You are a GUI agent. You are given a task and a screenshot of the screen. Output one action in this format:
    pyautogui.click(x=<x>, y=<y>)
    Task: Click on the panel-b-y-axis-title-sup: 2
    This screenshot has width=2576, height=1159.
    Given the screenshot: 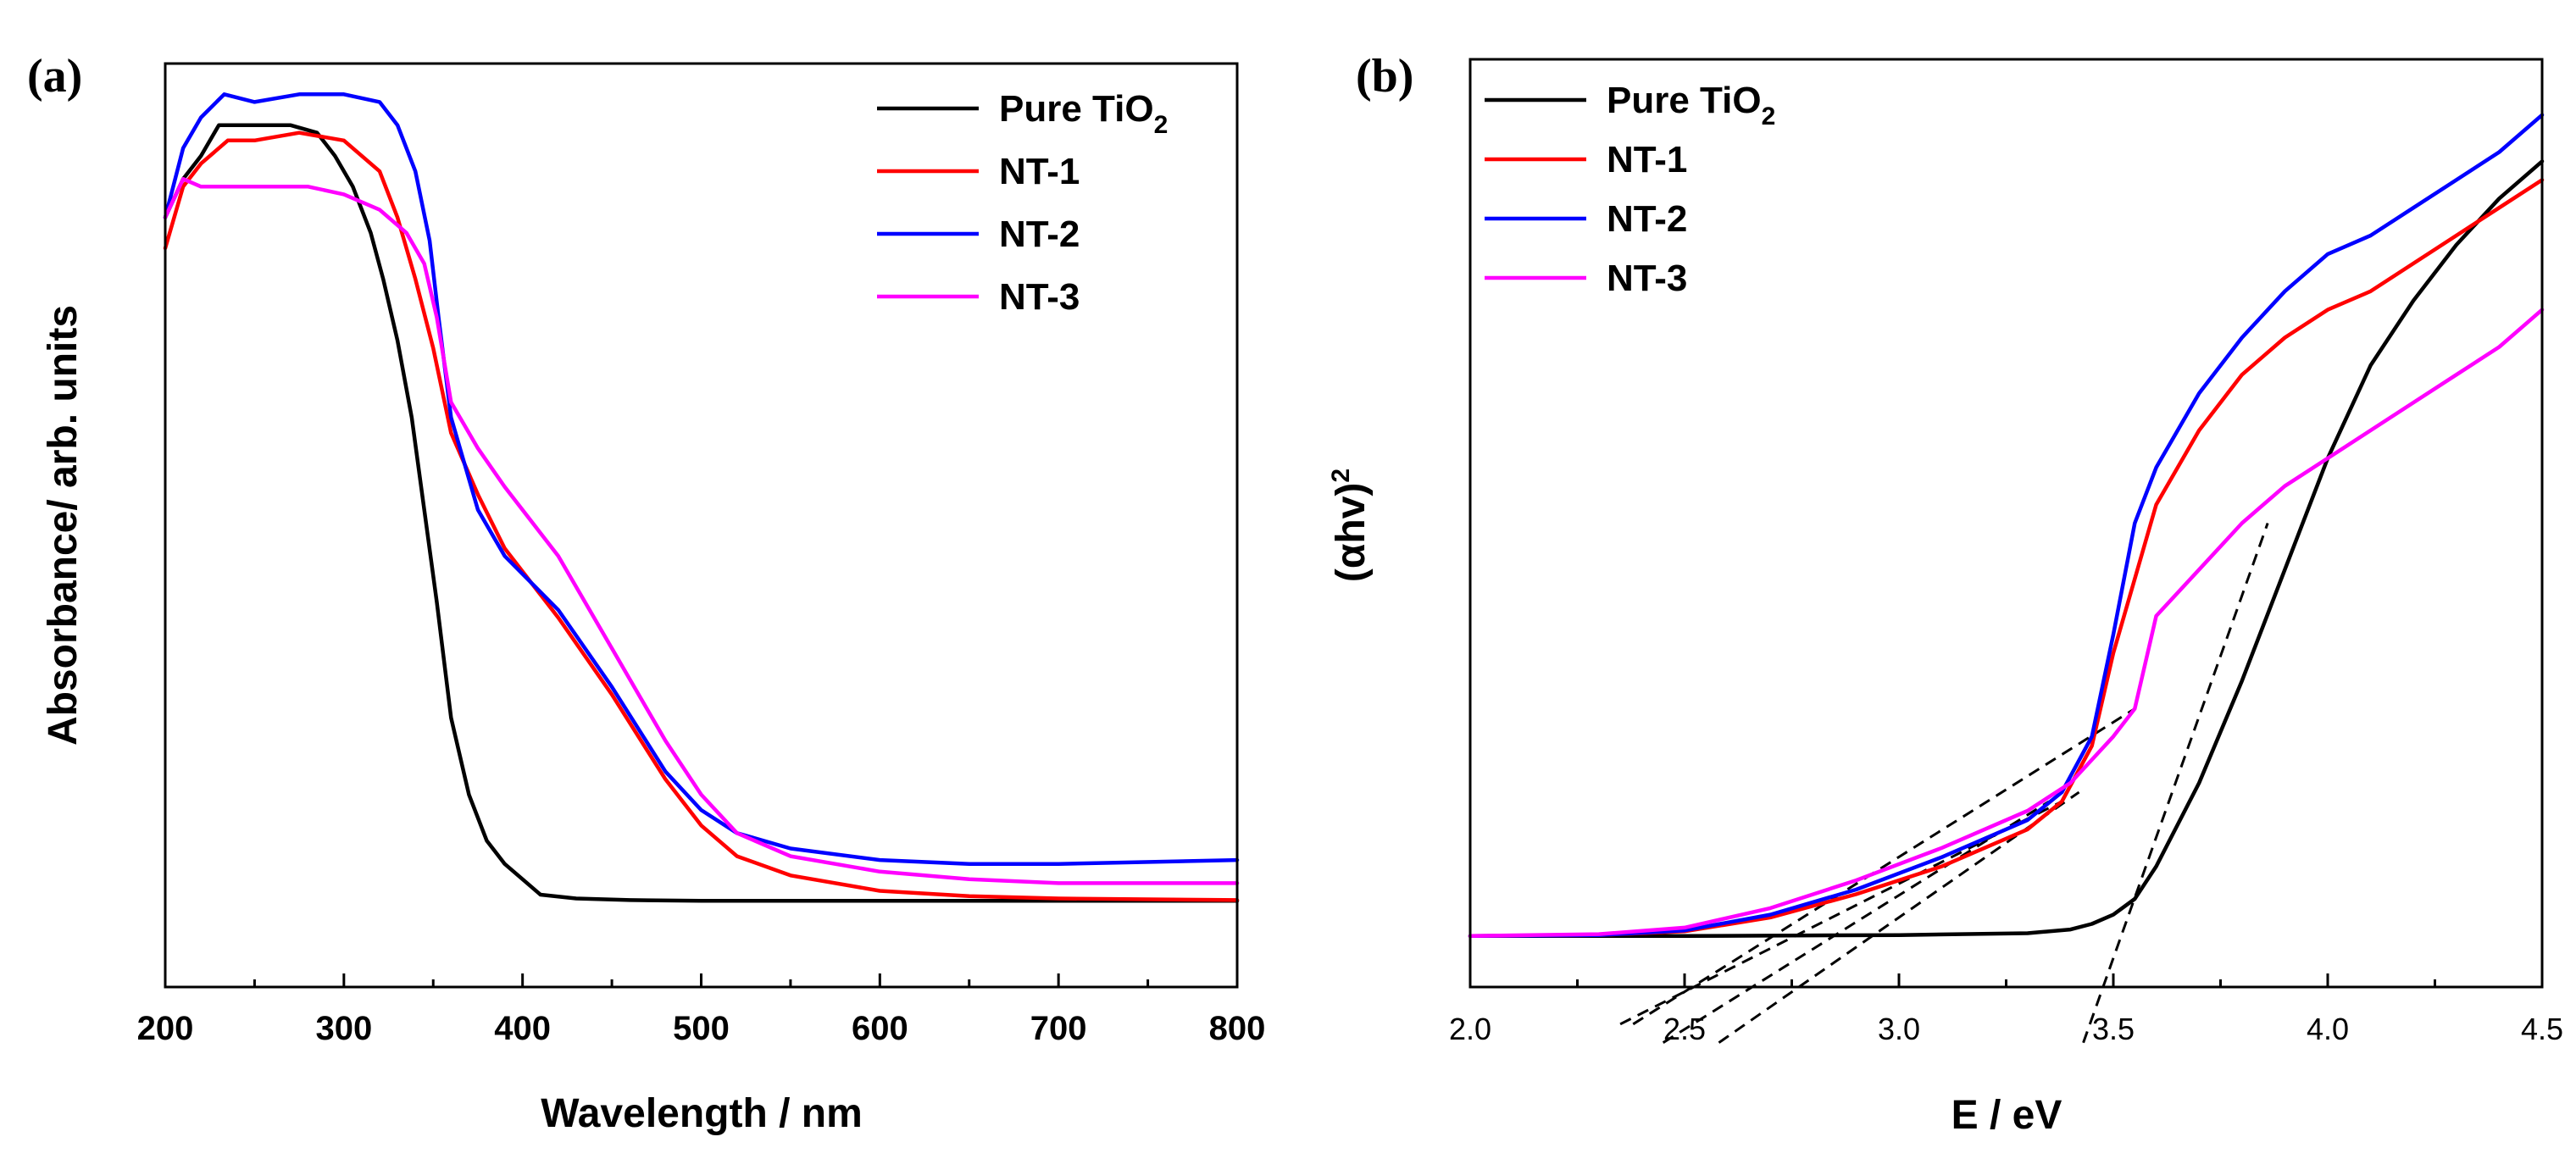 What is the action you would take?
    pyautogui.click(x=1341, y=476)
    